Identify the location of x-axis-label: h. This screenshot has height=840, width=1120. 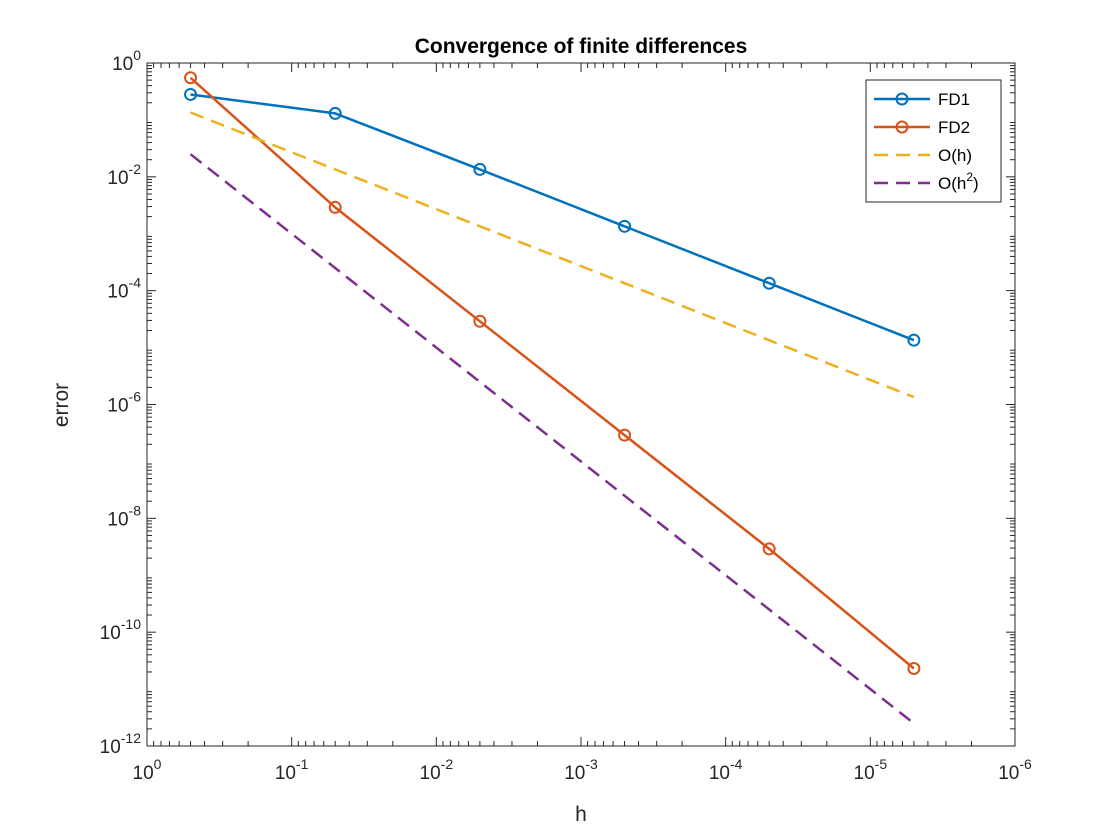
(581, 814).